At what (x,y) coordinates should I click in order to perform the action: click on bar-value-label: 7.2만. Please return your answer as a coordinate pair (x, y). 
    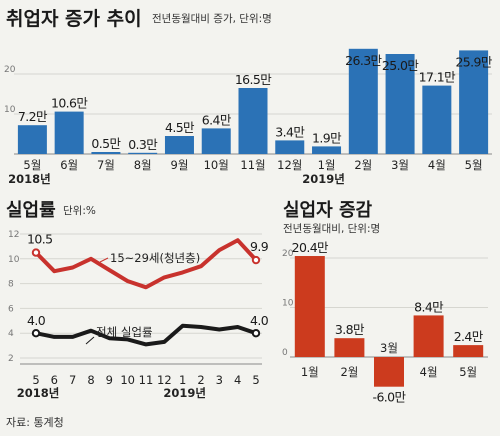
    Looking at the image, I should click on (33, 116).